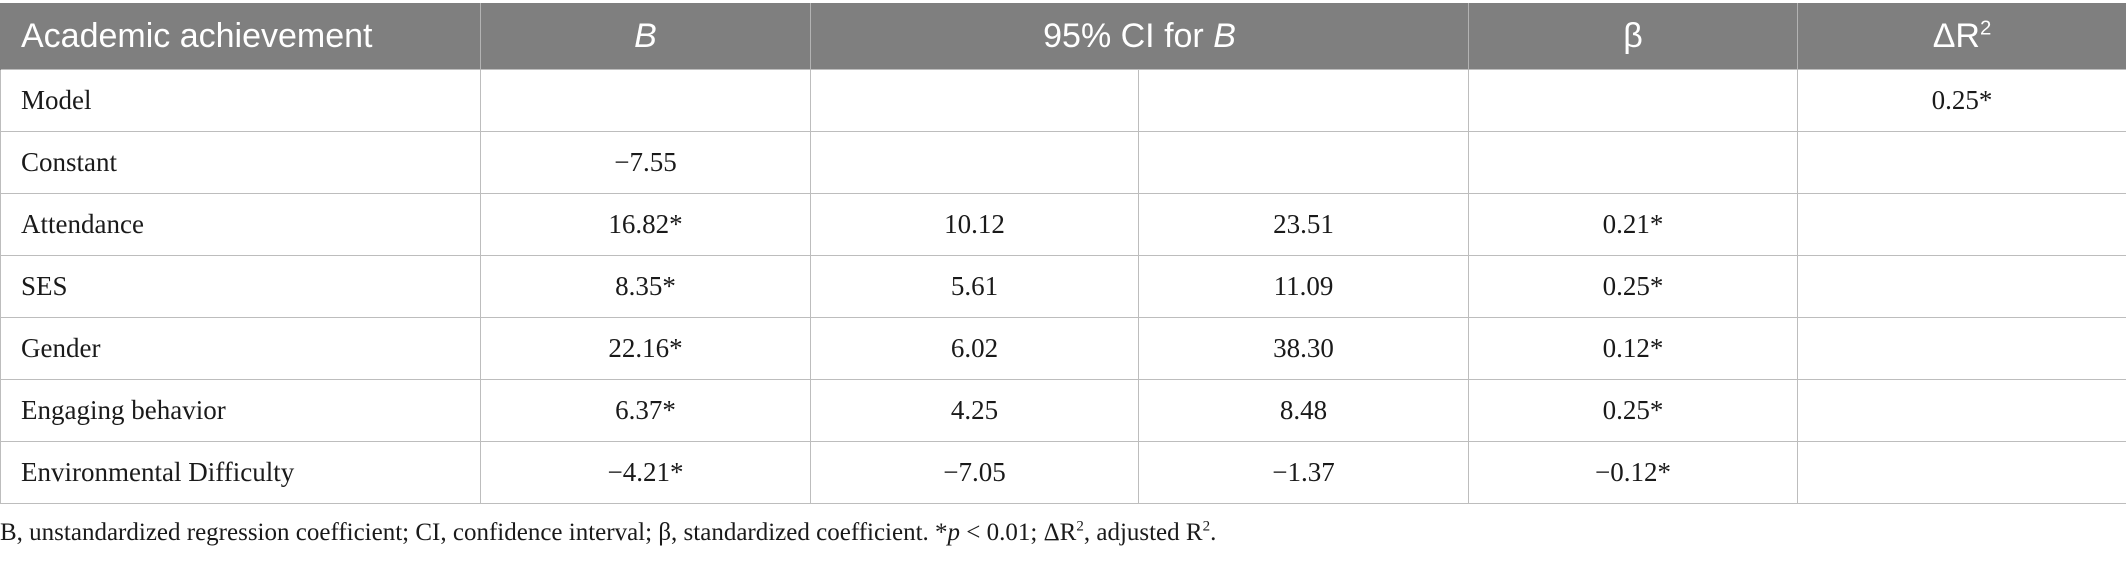 The image size is (2126, 562). Describe the element at coordinates (645, 348) in the screenshot. I see `cell-b: 22.16*` at that location.